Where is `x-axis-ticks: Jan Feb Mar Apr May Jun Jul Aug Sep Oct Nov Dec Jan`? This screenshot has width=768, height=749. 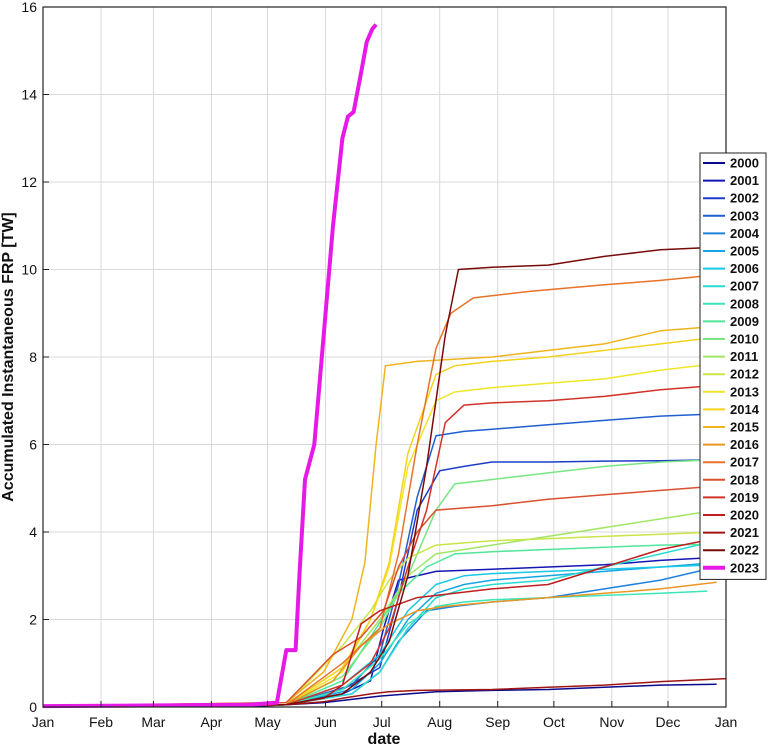
x-axis-ticks: Jan Feb Mar Apr May Jun Jul Aug Sep Oct Nov Dec Jan is located at coordinates (385, 715).